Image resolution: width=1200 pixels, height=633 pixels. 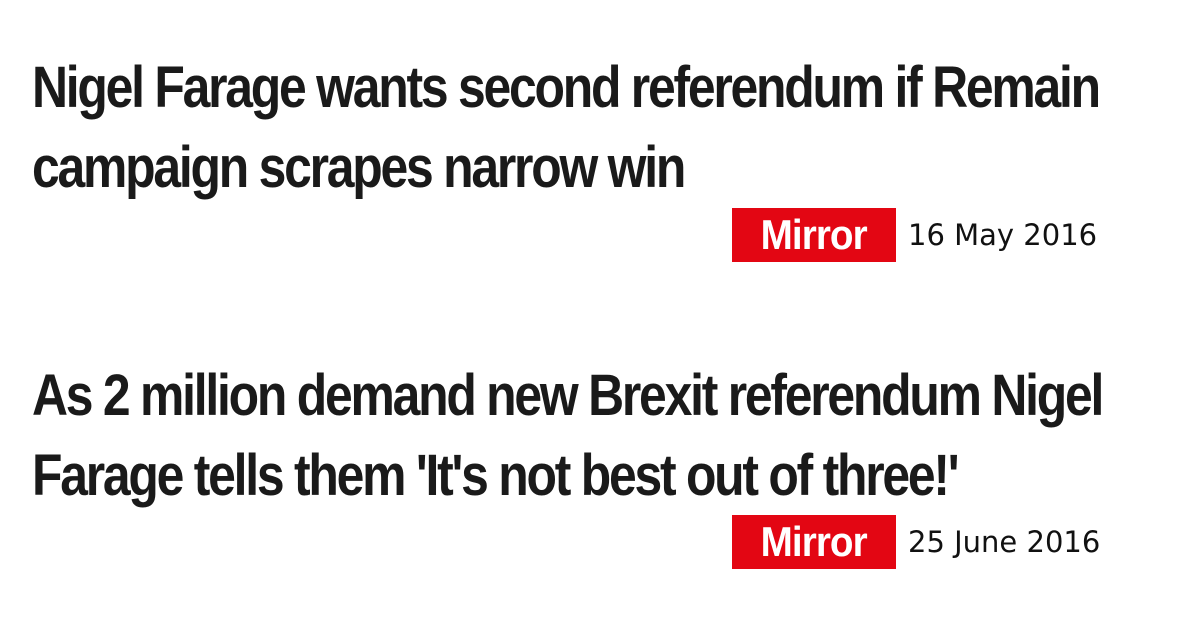 I want to click on article-source-2: Mirror 25 June 2016, so click(x=916, y=542).